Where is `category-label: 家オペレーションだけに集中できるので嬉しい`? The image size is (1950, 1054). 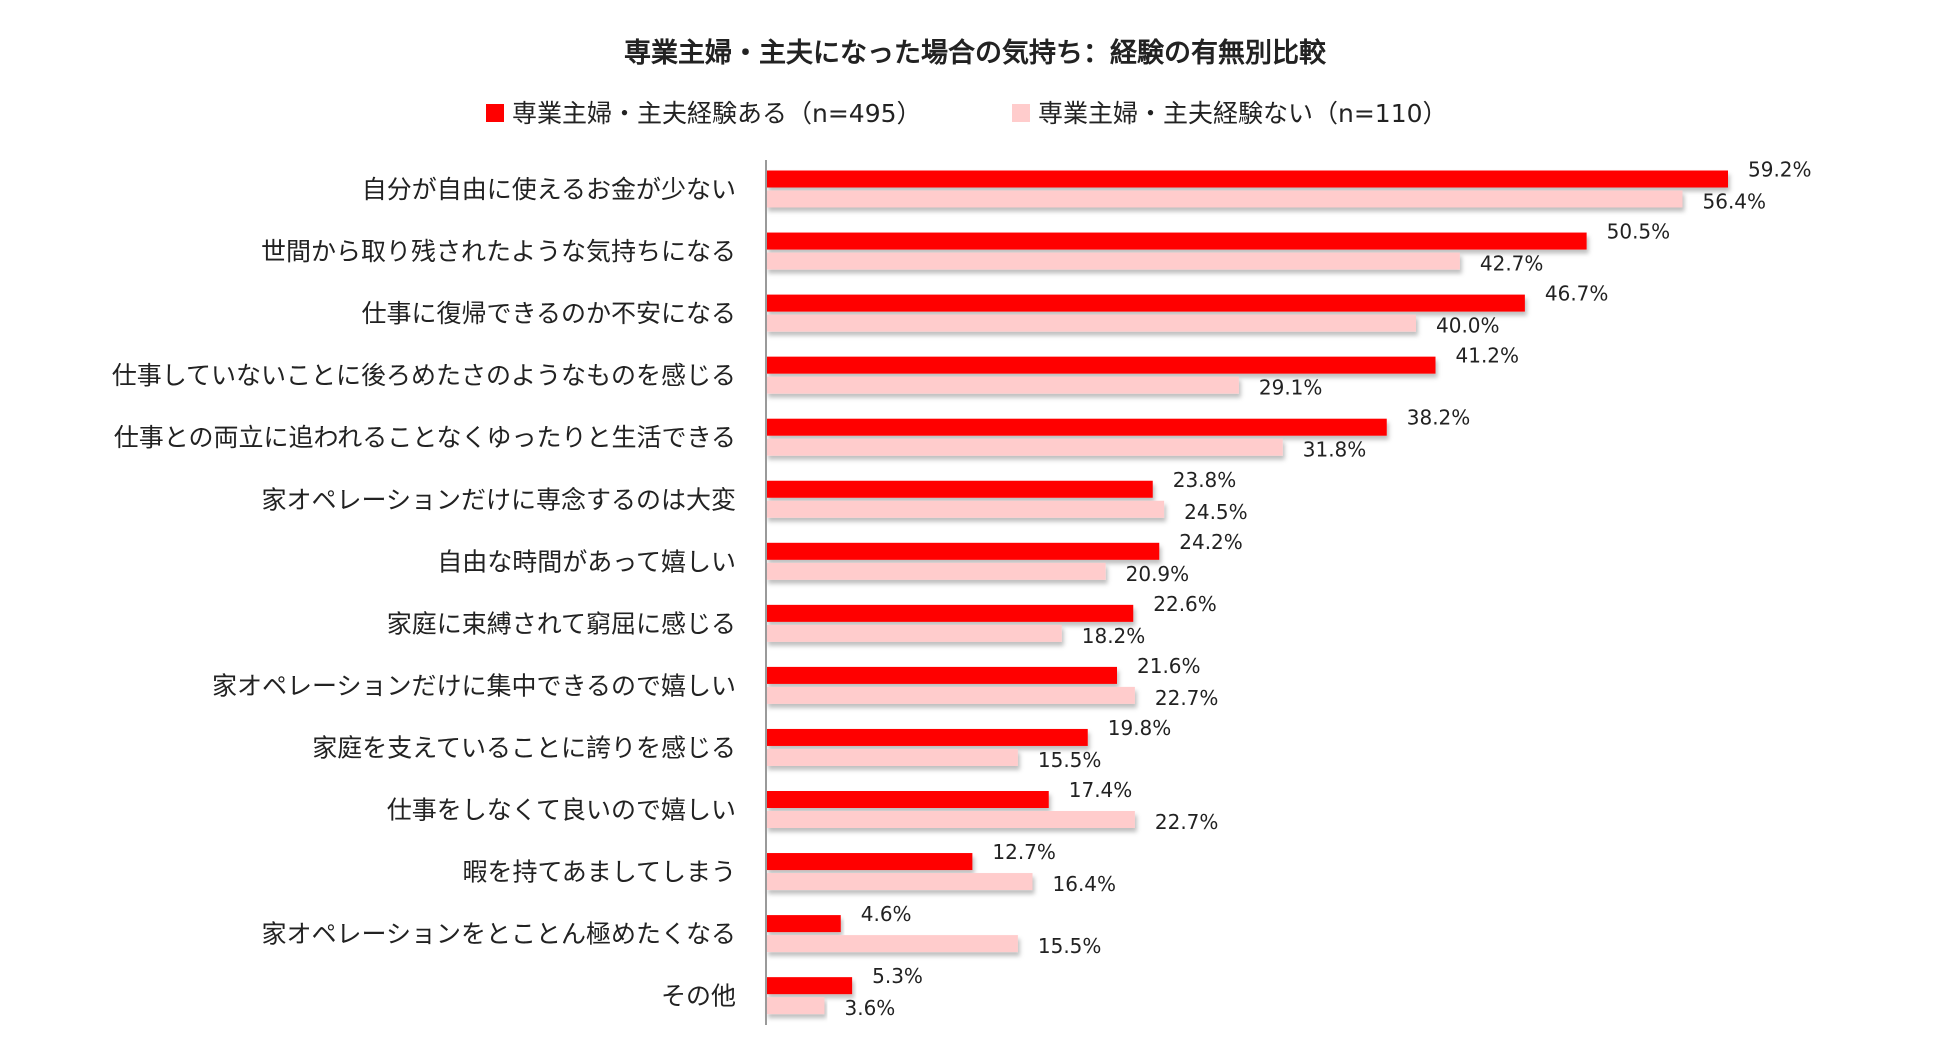 category-label: 家オペレーションだけに集中できるので嬉しい is located at coordinates (474, 685).